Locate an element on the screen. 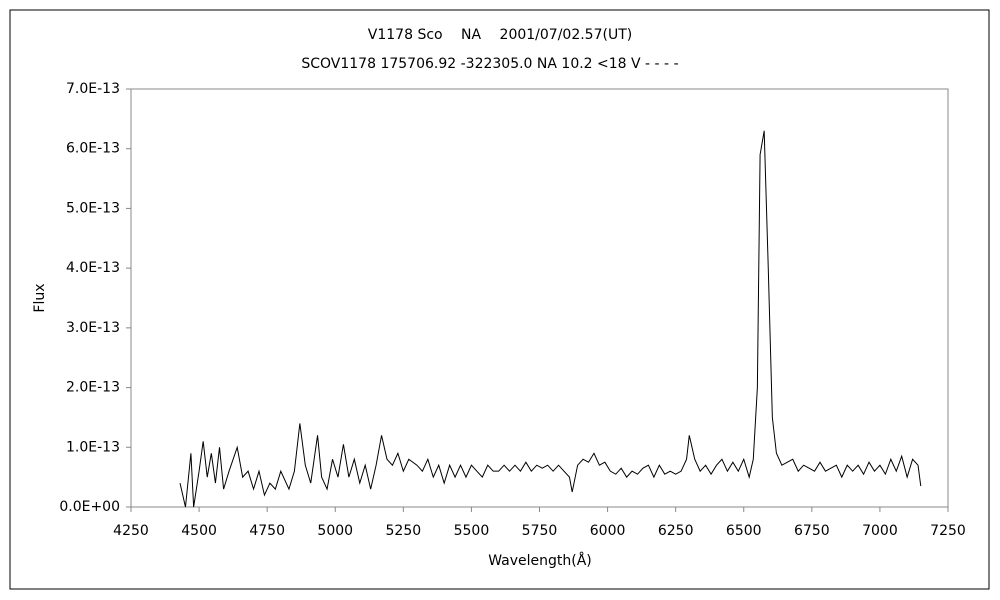 The width and height of the screenshot is (1000, 600). x-tick-label: 4500 is located at coordinates (199, 531).